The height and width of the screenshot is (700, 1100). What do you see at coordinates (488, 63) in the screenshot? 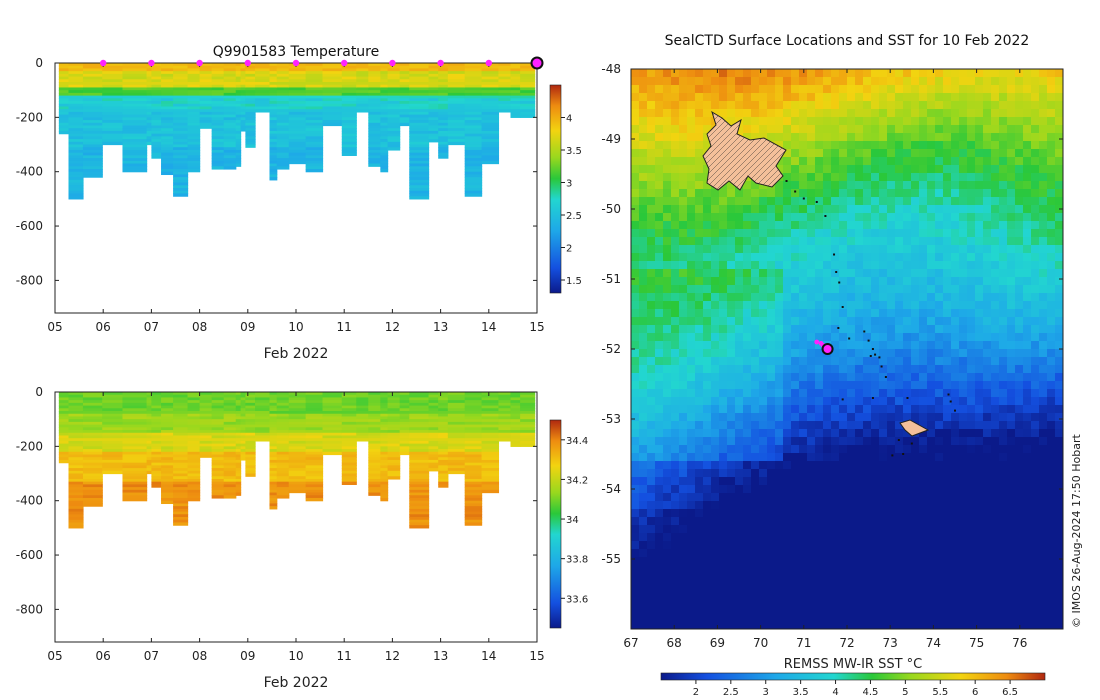
I see `surface-marker` at bounding box center [488, 63].